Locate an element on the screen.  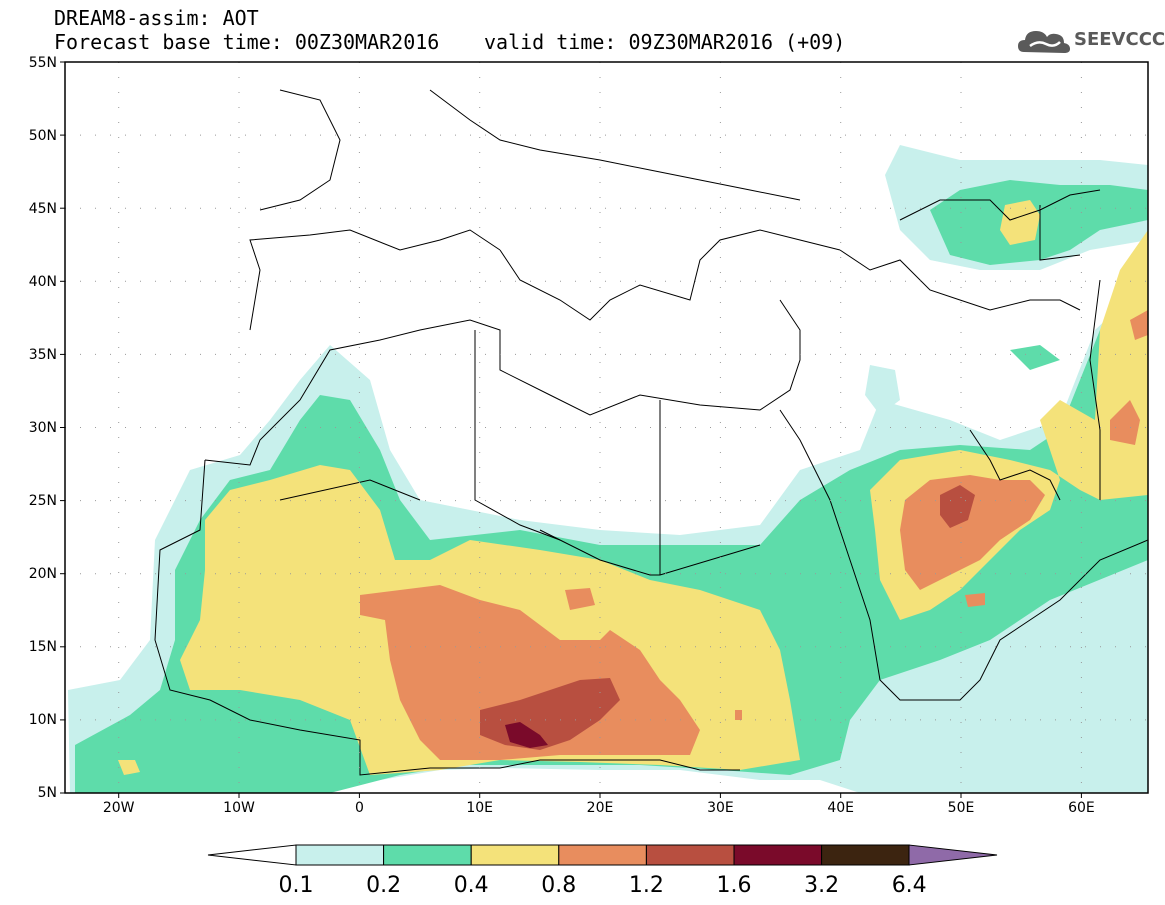
colorbar-label: 0.2 is located at coordinates (383, 885).